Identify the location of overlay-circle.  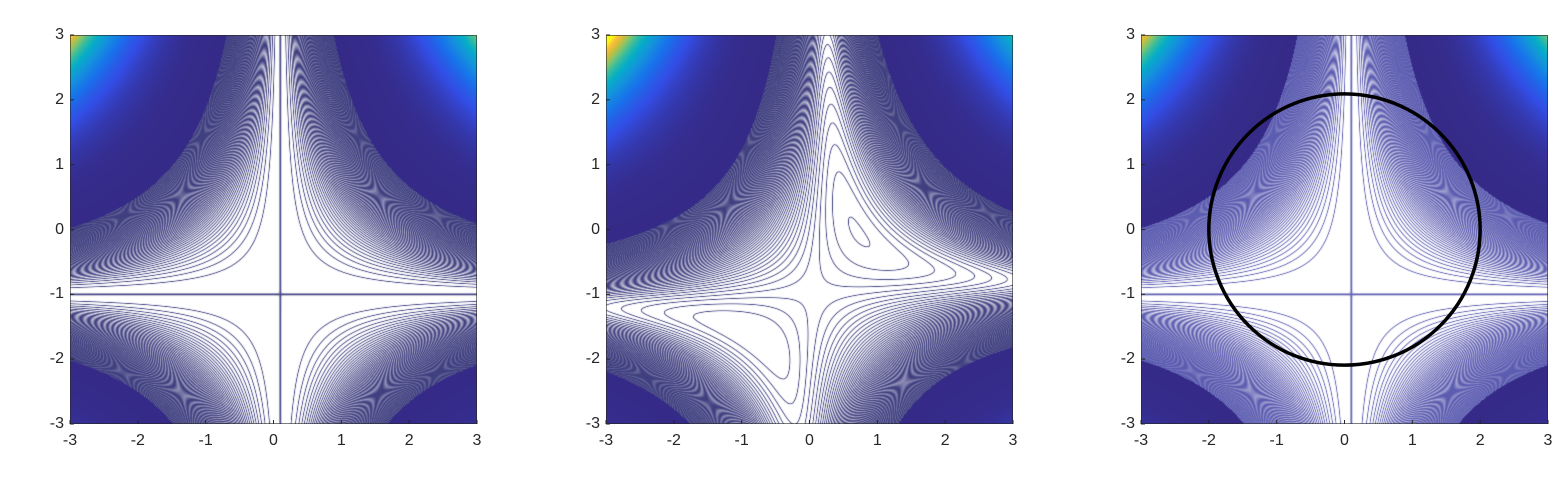
(1344, 229).